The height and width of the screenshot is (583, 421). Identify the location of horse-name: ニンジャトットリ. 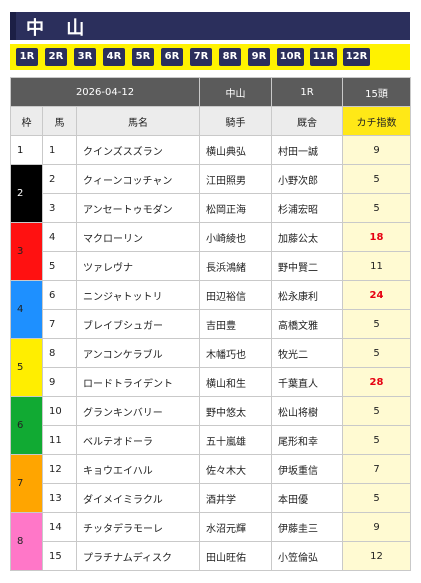
(138, 295).